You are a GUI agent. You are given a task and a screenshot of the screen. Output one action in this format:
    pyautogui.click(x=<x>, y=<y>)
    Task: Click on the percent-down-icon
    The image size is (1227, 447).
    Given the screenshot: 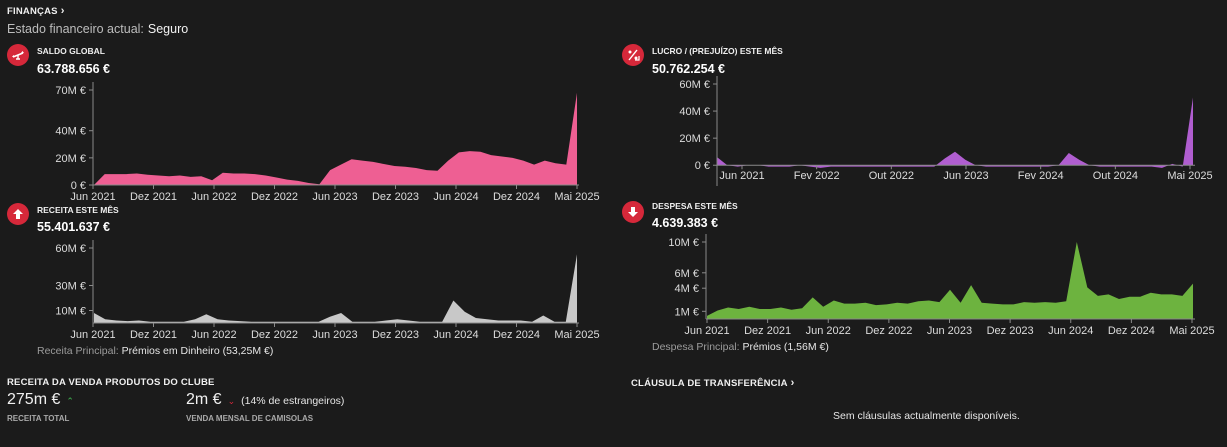 What is the action you would take?
    pyautogui.click(x=633, y=55)
    